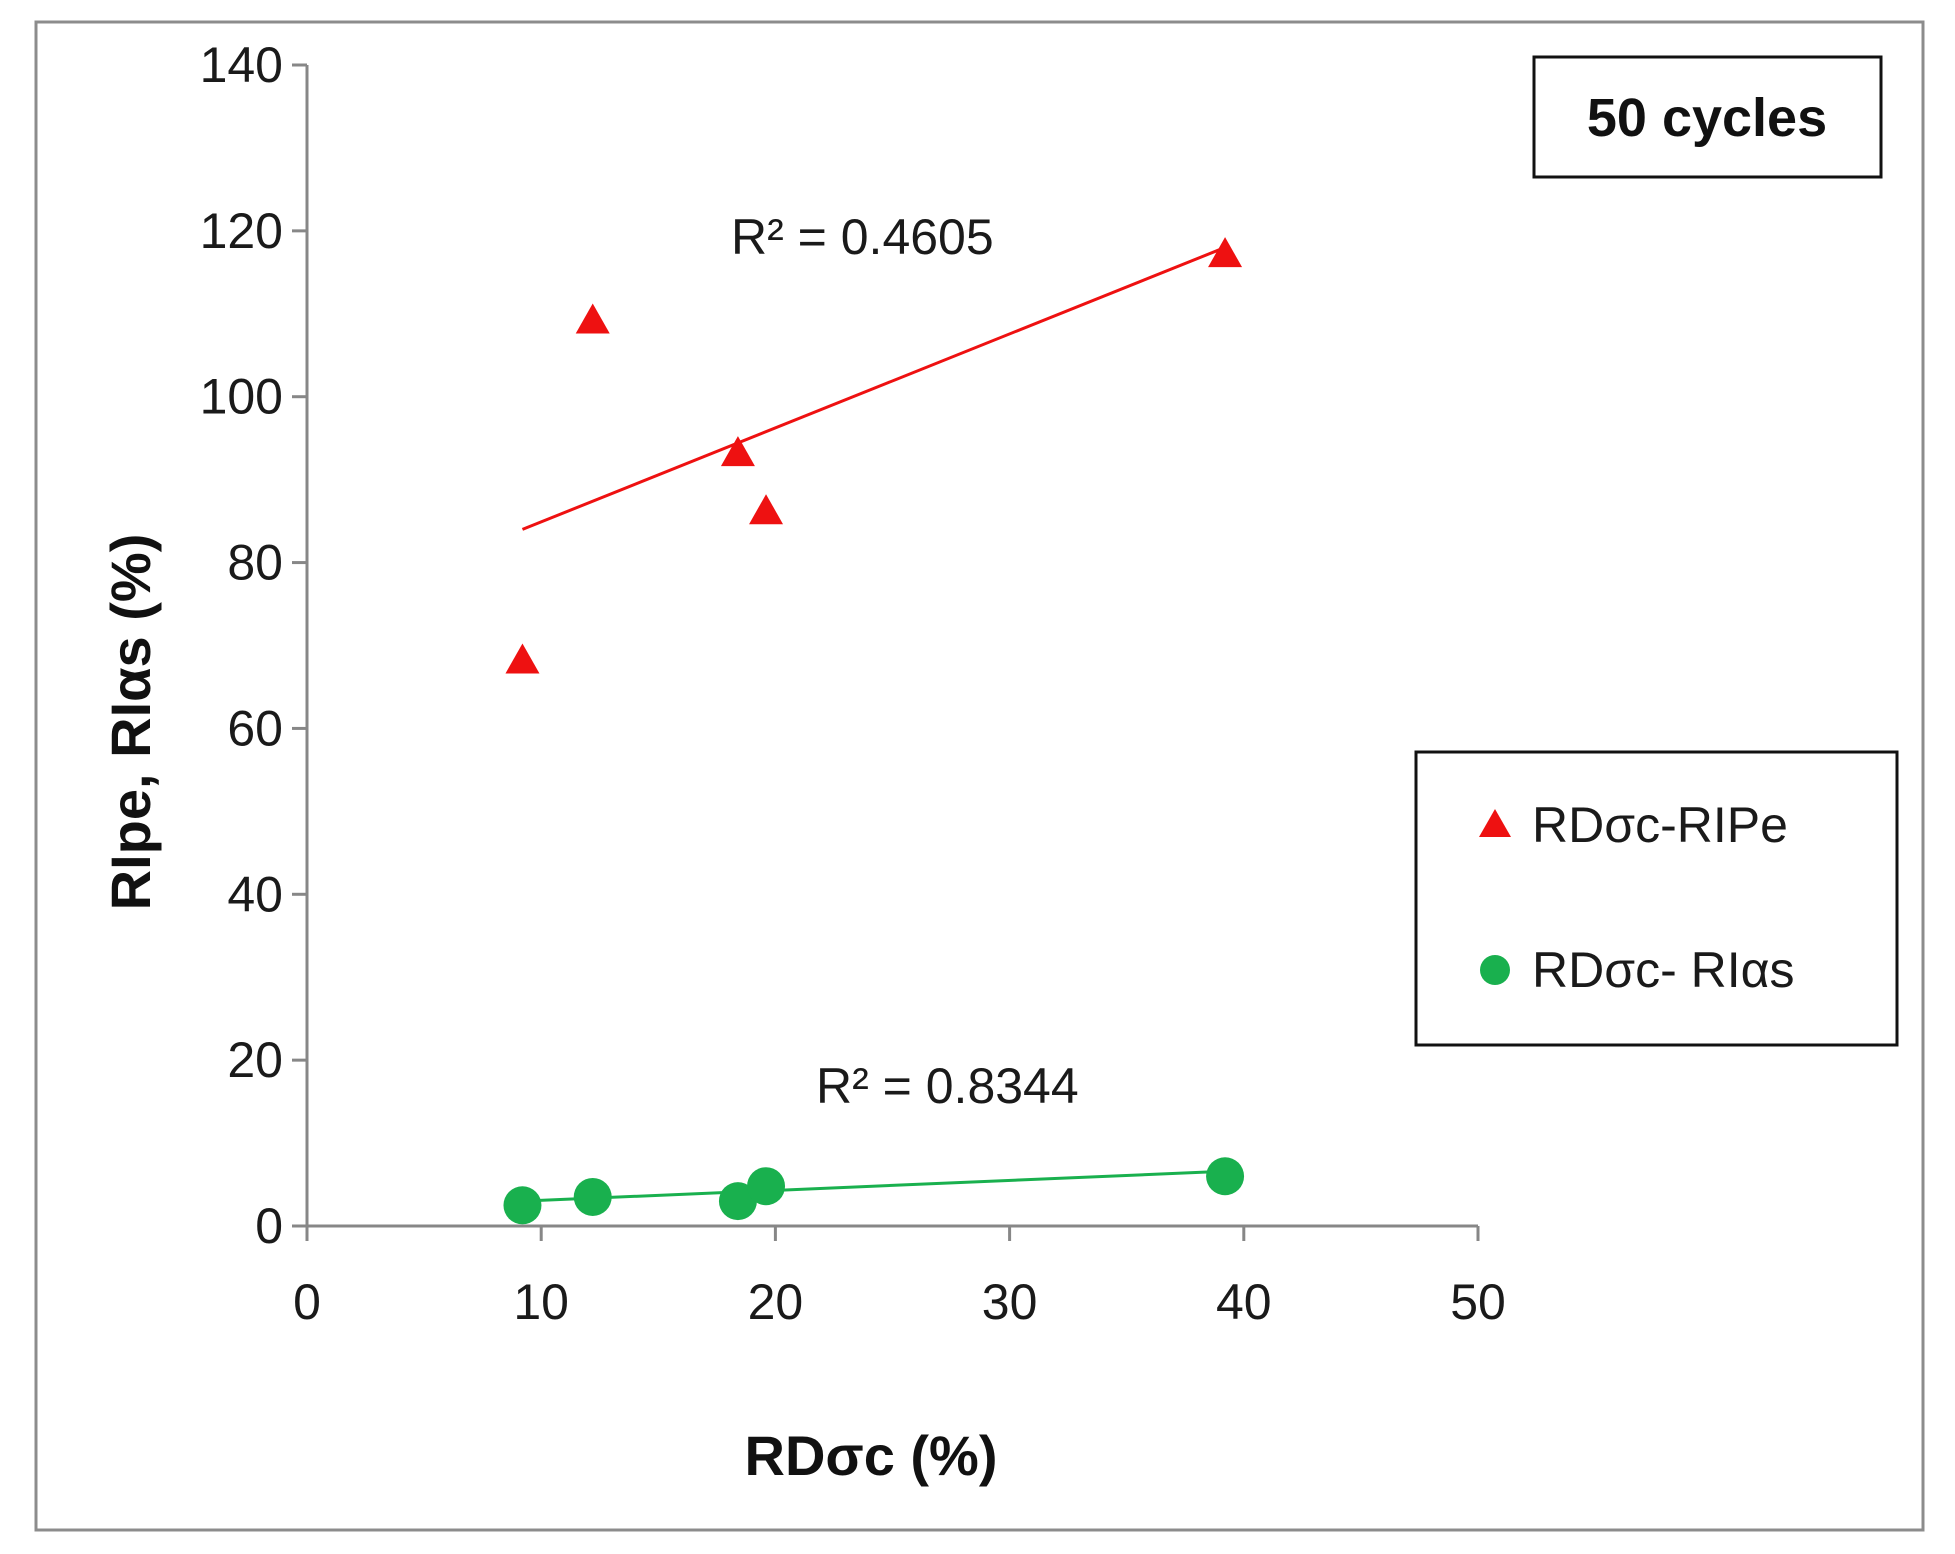  What do you see at coordinates (1010, 1302) in the screenshot?
I see `x-tick-label: 30` at bounding box center [1010, 1302].